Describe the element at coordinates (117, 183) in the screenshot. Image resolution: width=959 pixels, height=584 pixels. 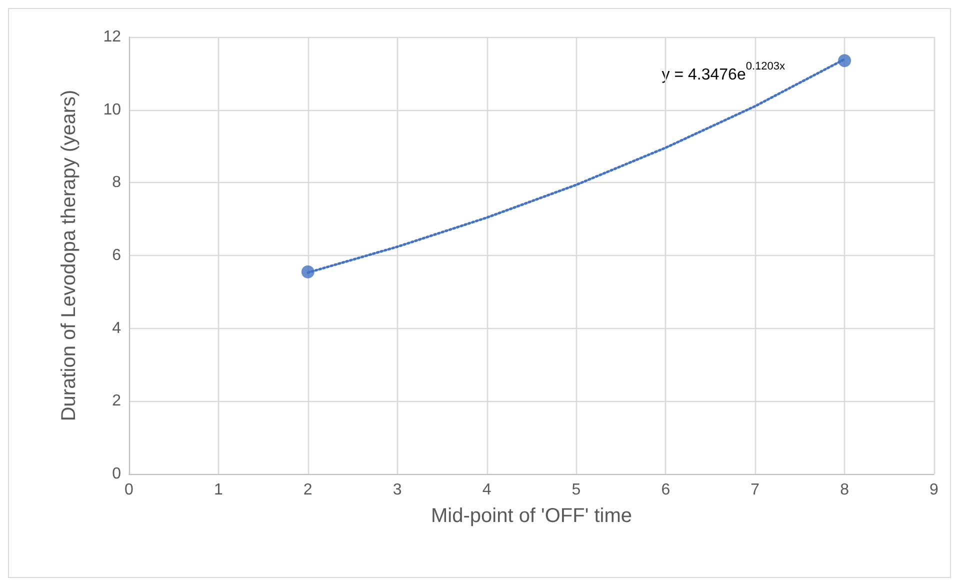
I see `y-tick-label: 8` at that location.